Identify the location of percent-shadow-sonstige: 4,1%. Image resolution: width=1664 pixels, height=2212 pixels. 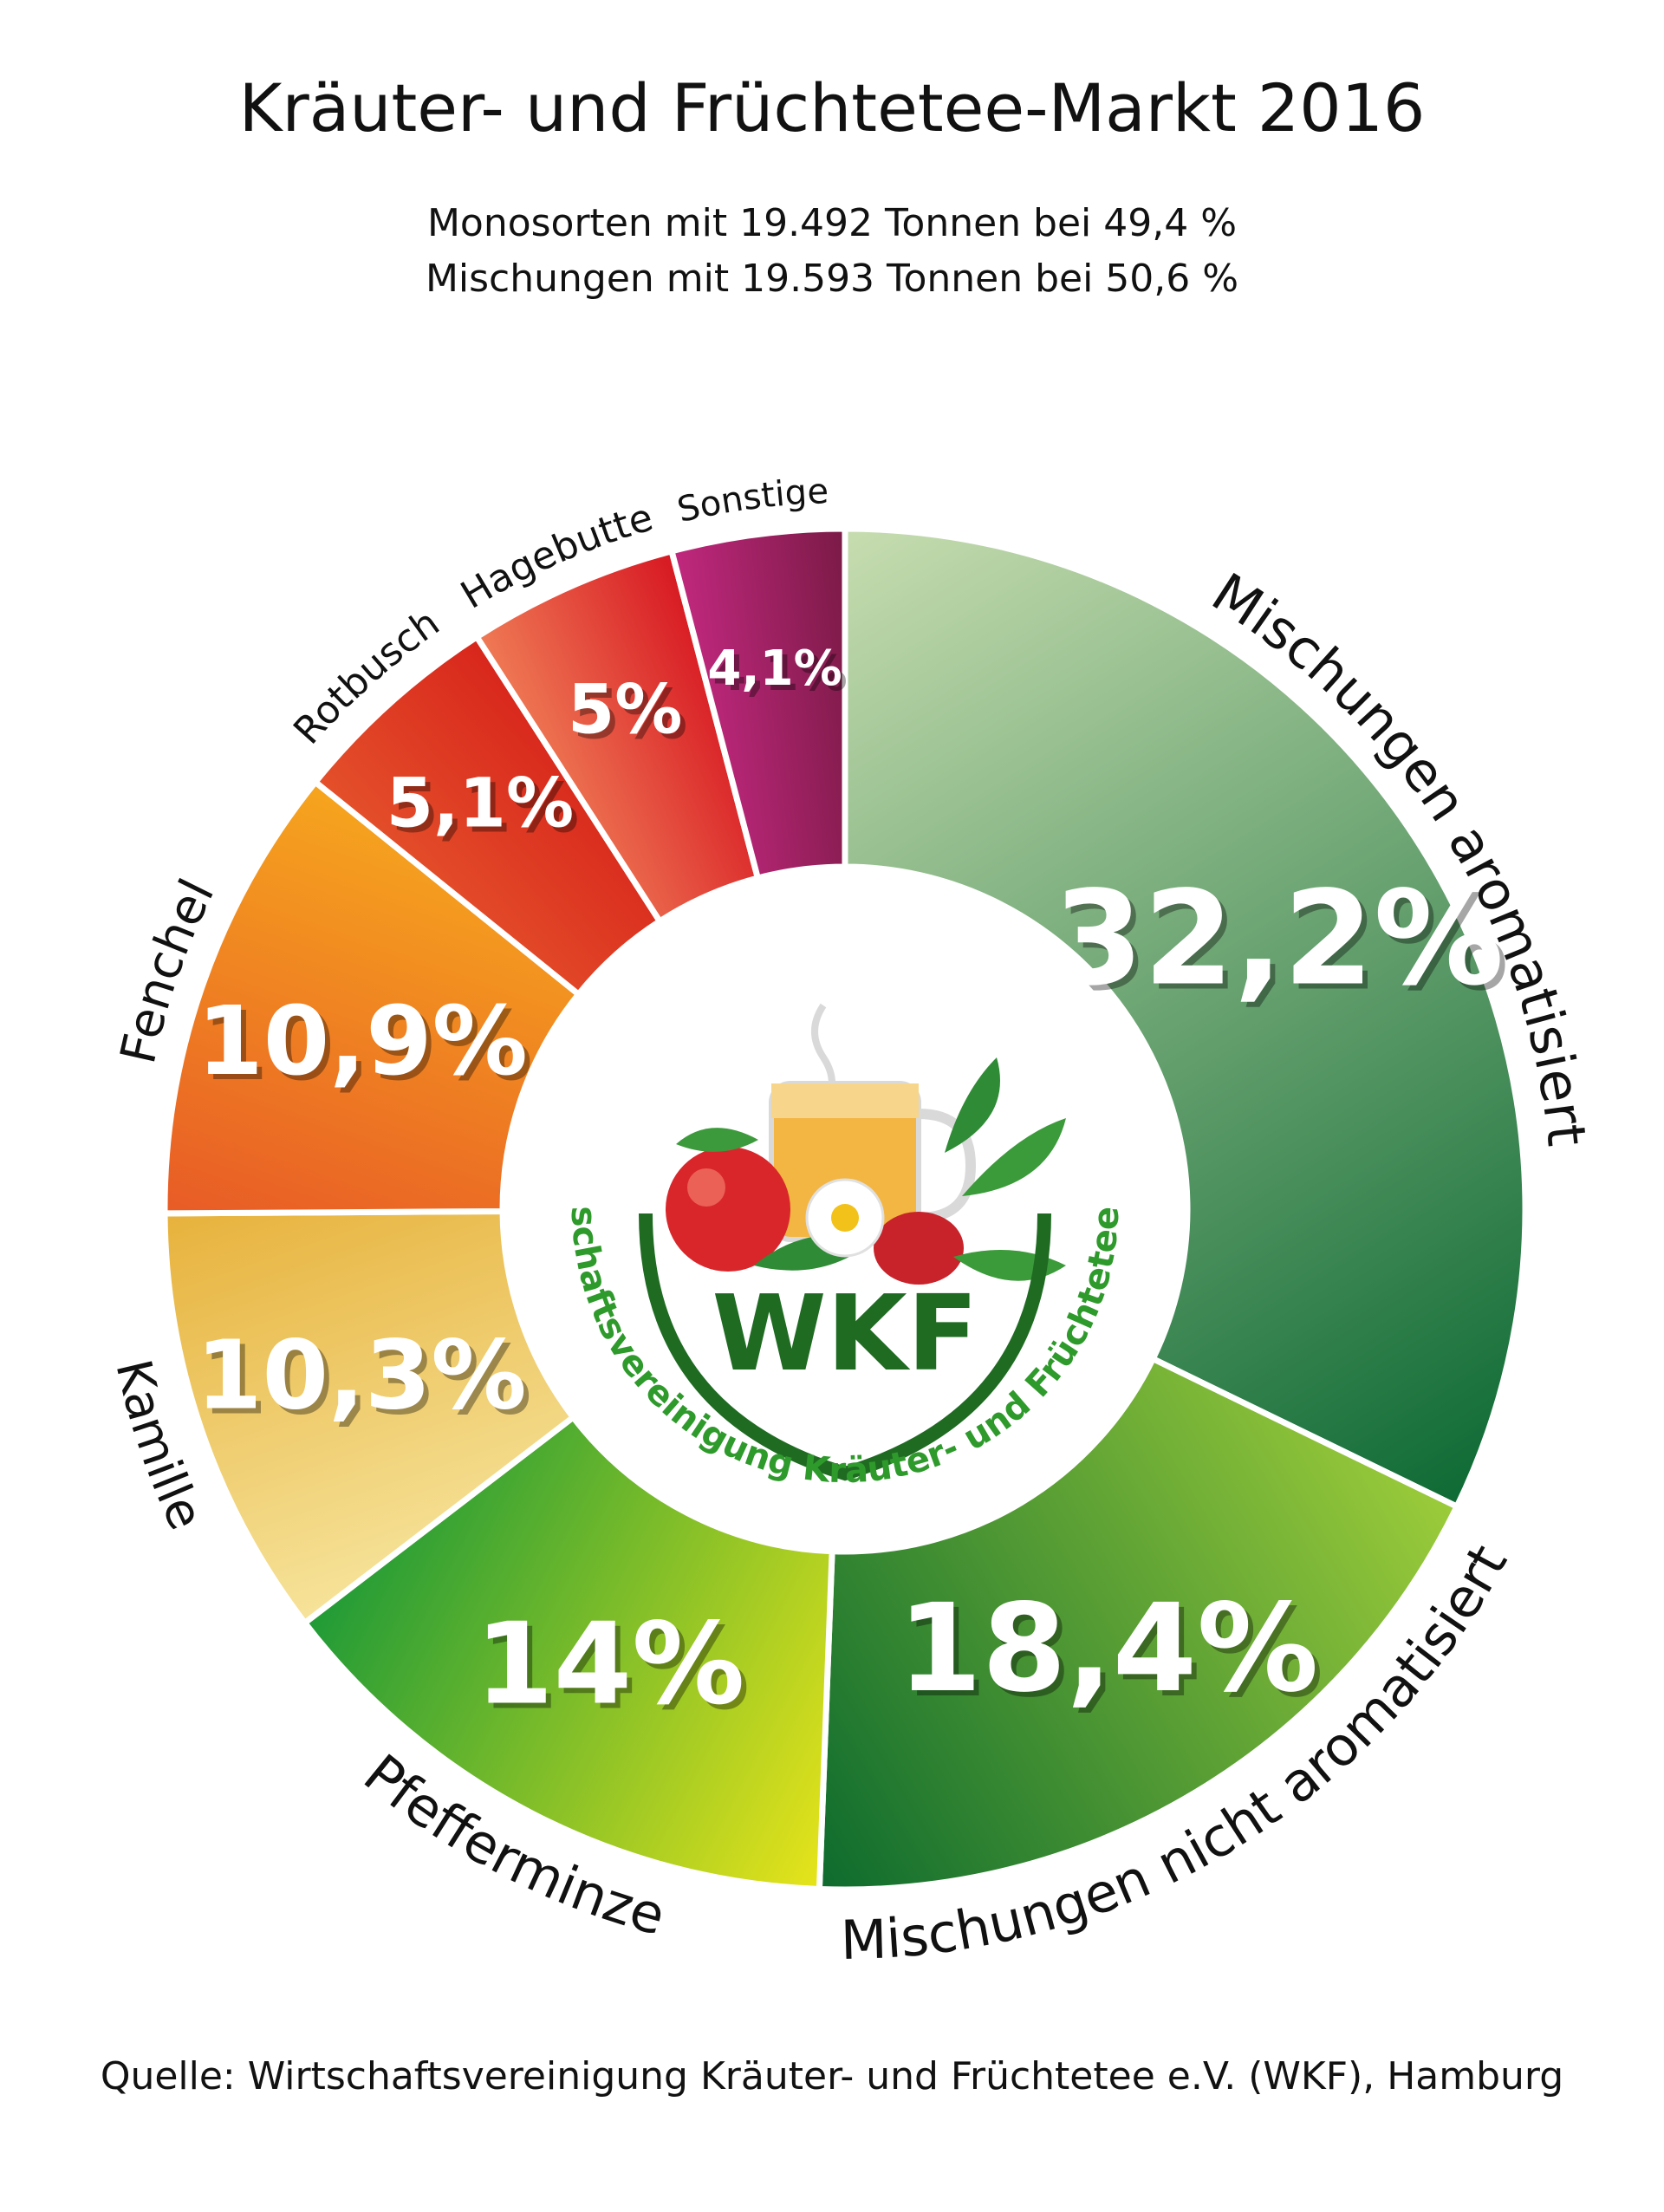
(779, 674).